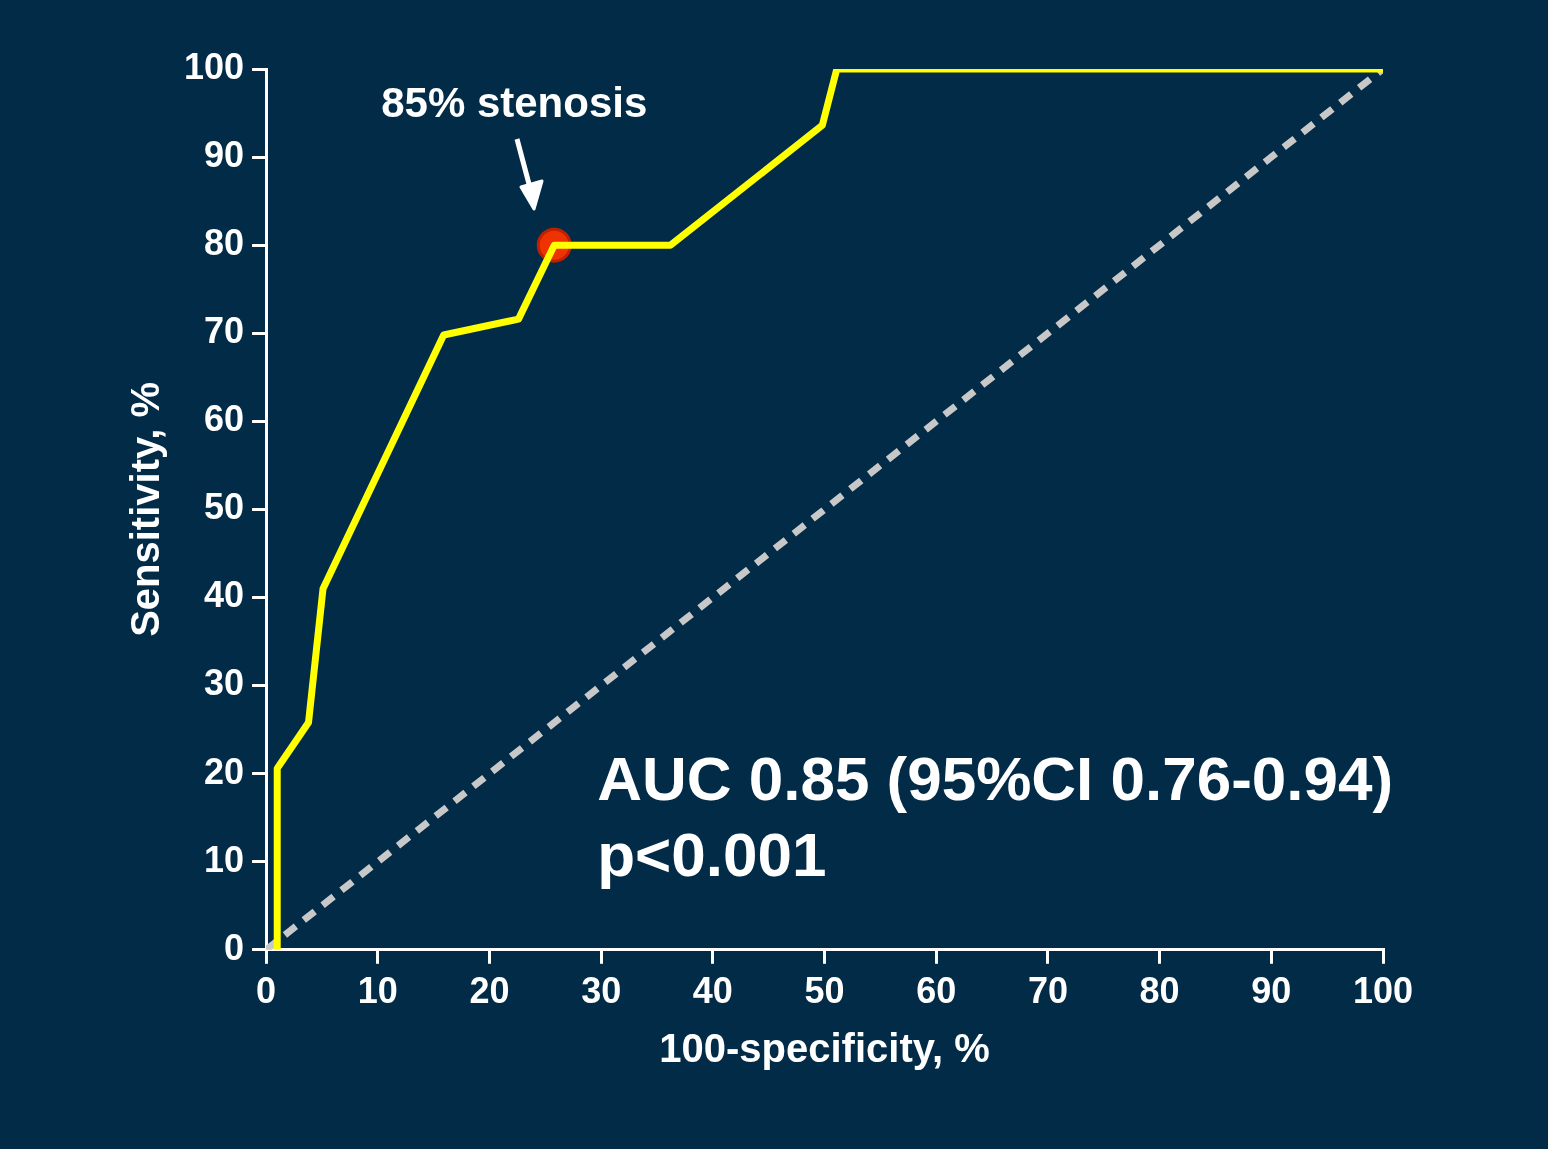  I want to click on y-tick-label: 20, so click(224, 771).